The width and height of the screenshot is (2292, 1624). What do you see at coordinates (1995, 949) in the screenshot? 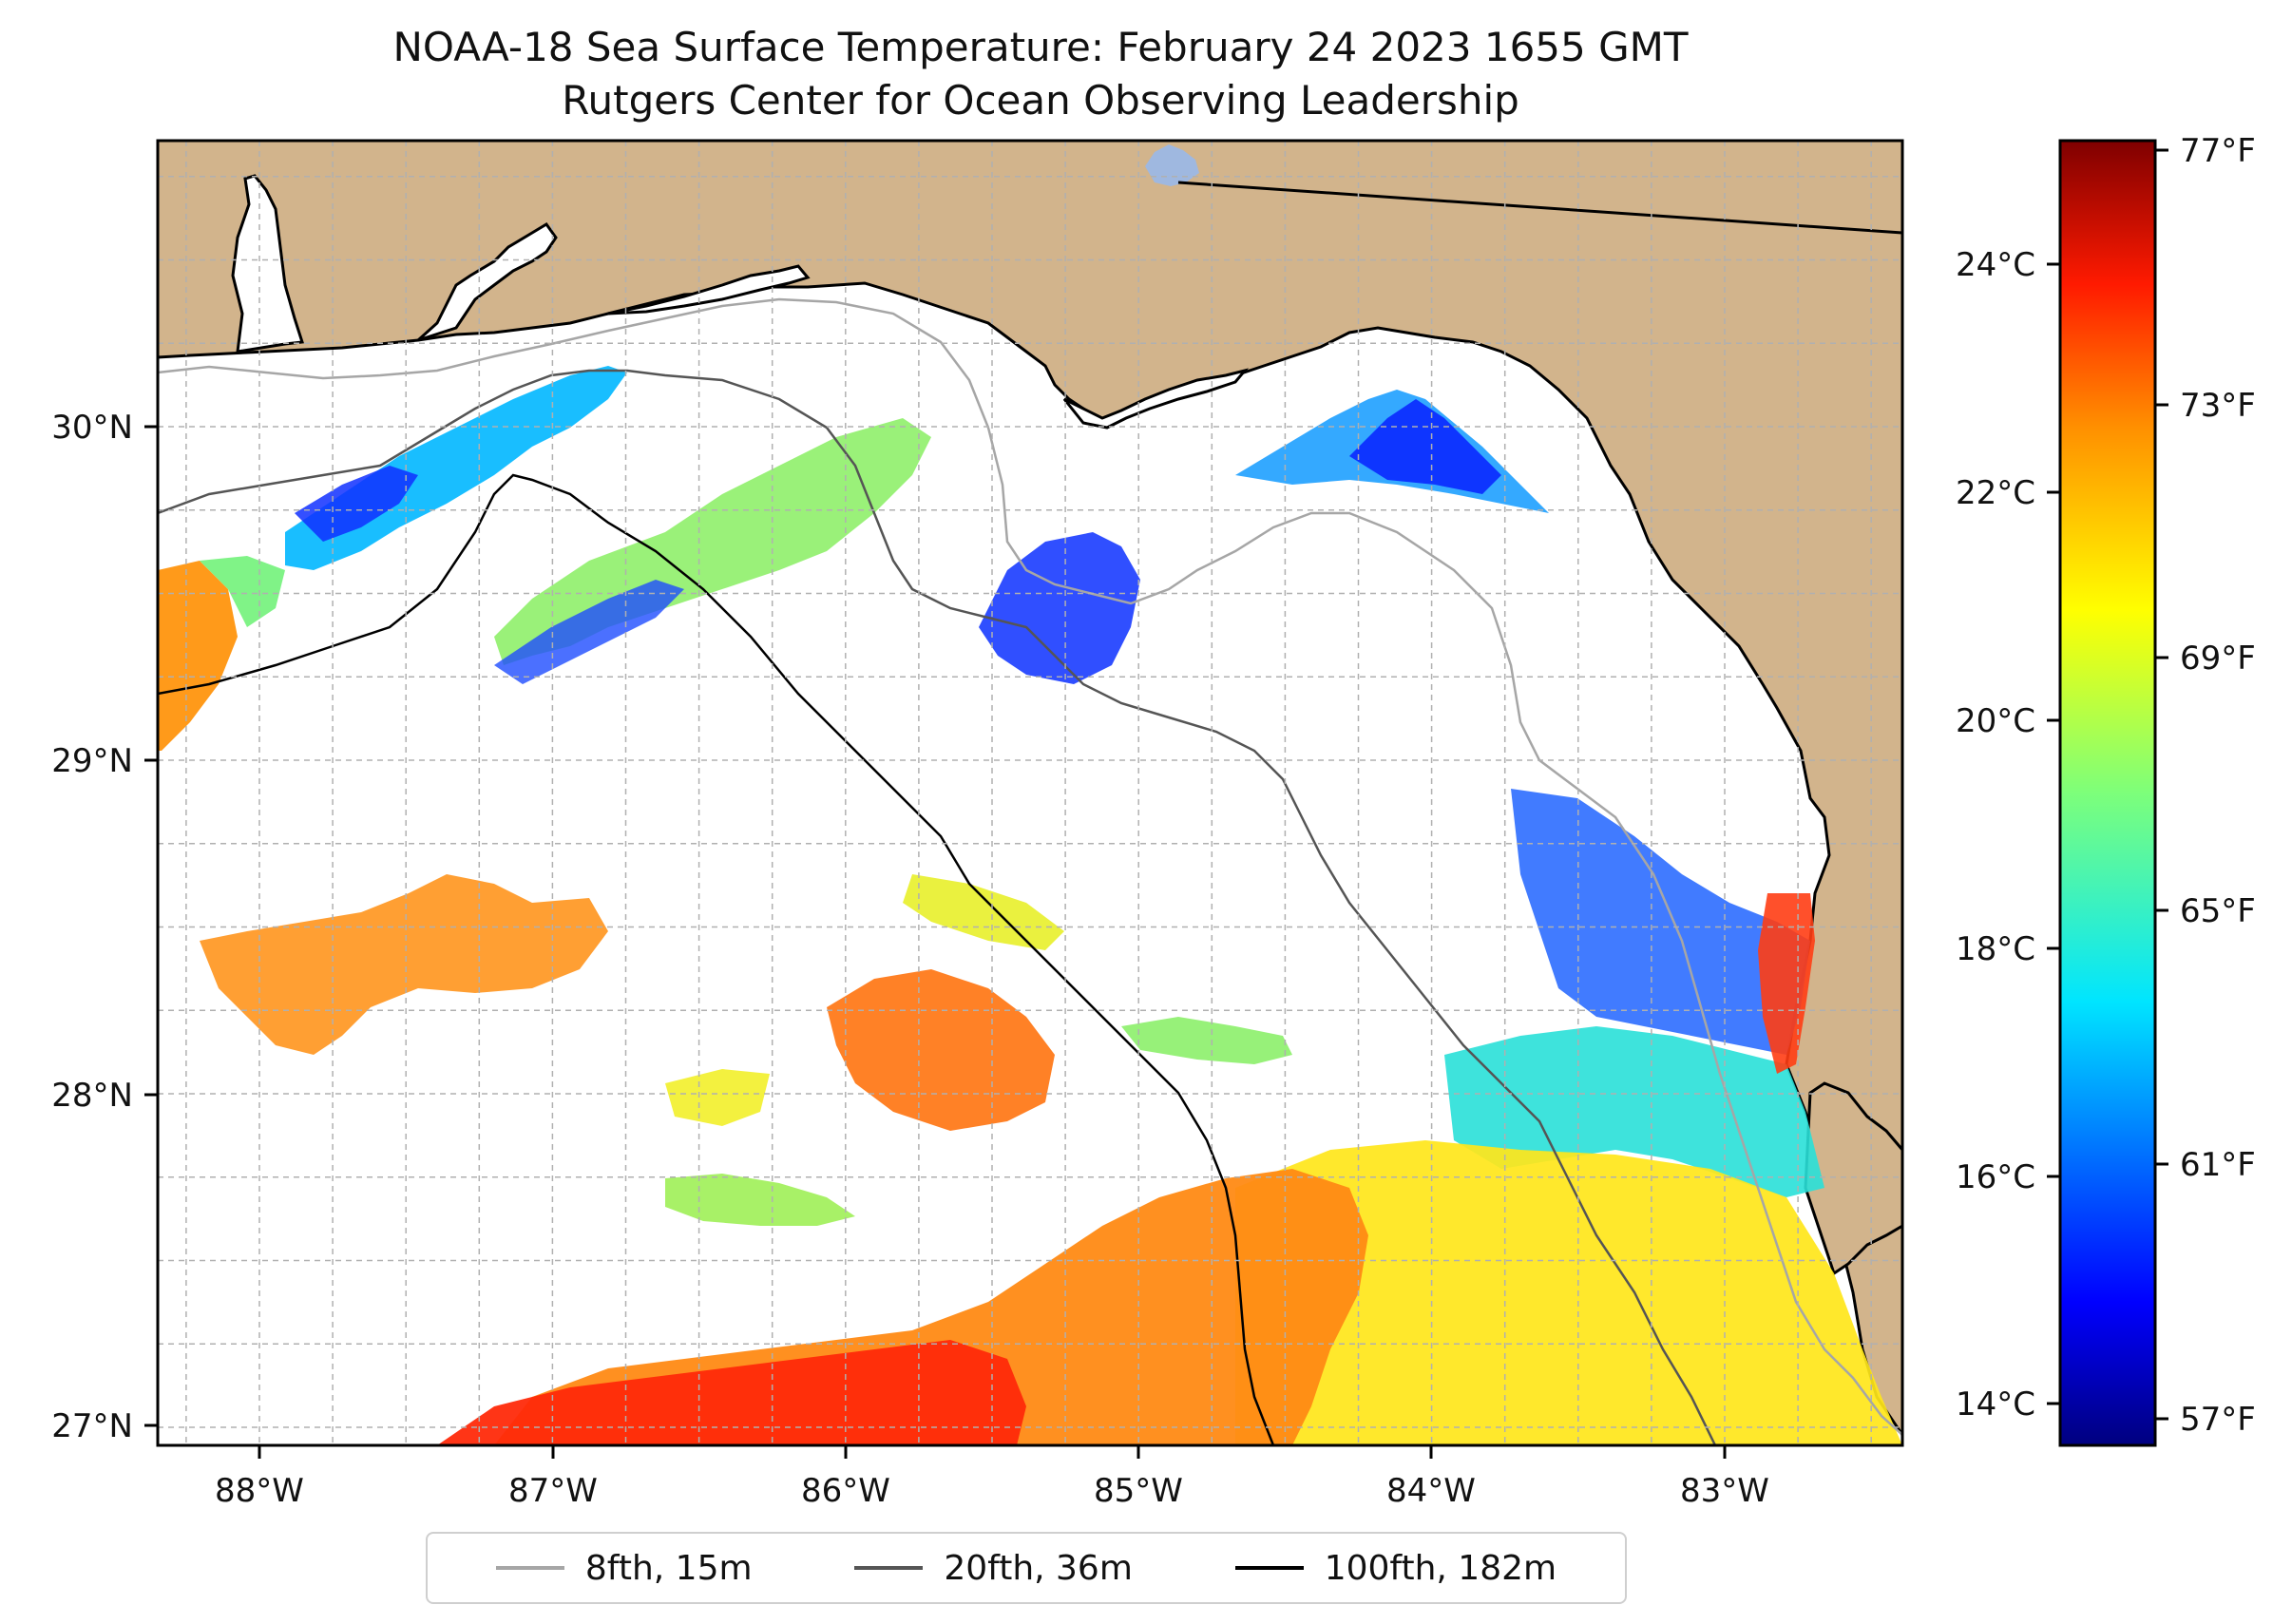
I see `colorbar-label-18c: 18°C` at bounding box center [1995, 949].